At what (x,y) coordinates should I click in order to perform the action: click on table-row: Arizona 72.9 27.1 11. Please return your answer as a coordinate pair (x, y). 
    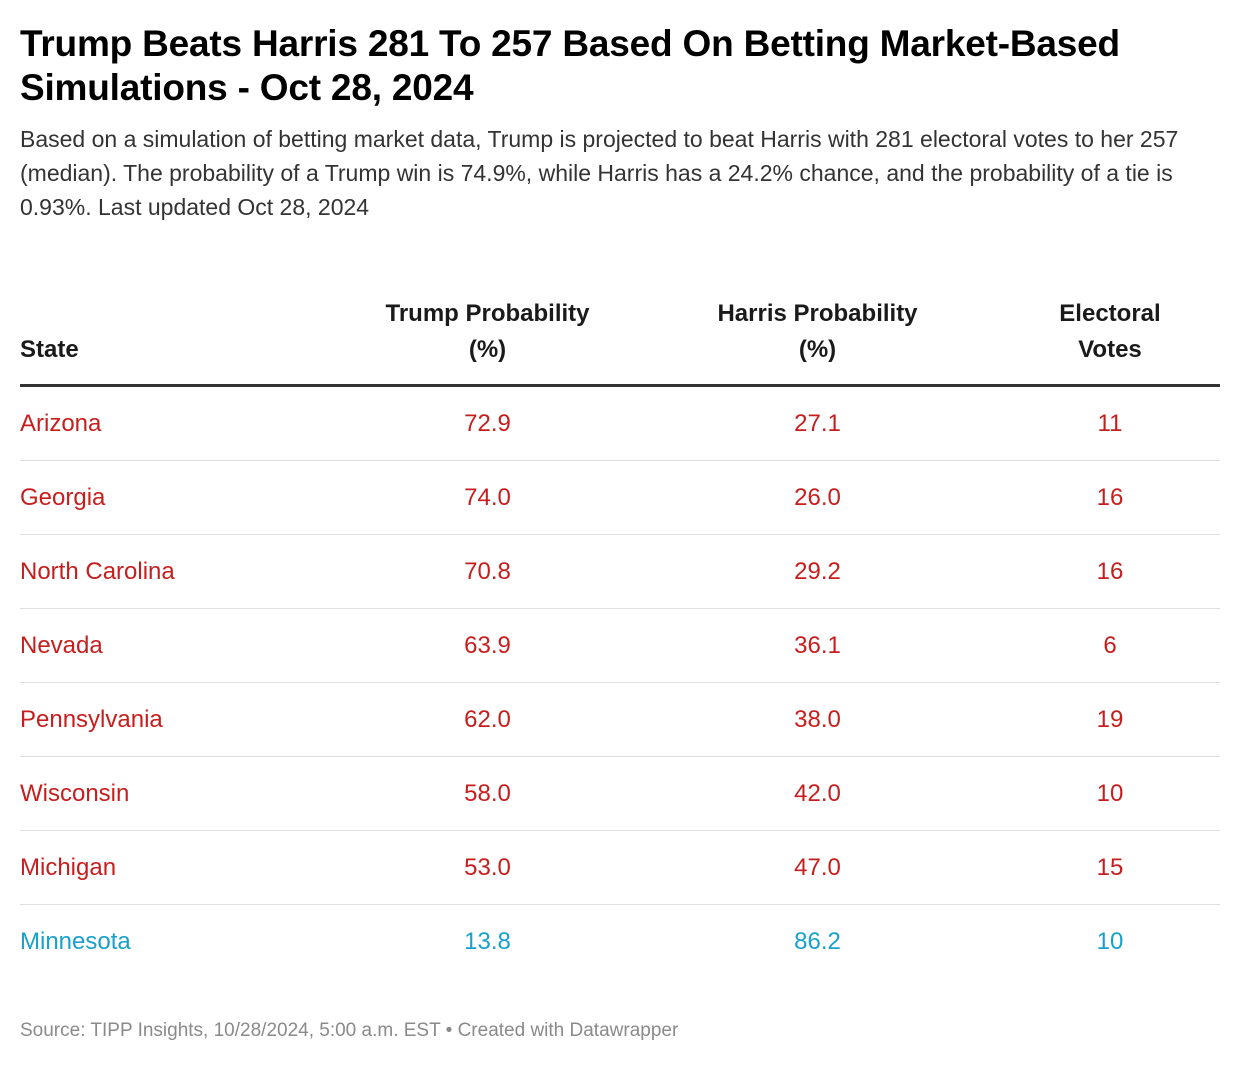
    Looking at the image, I should click on (620, 423).